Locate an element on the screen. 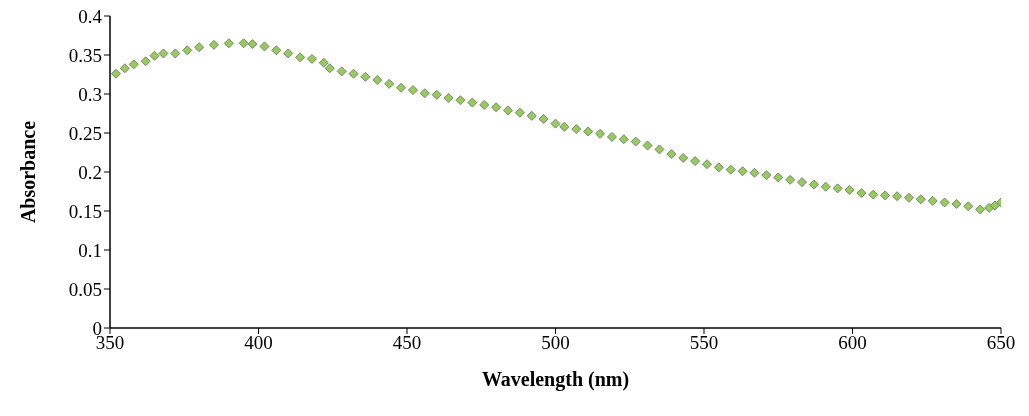  y-tick-label: 0.4 is located at coordinates (90, 16).